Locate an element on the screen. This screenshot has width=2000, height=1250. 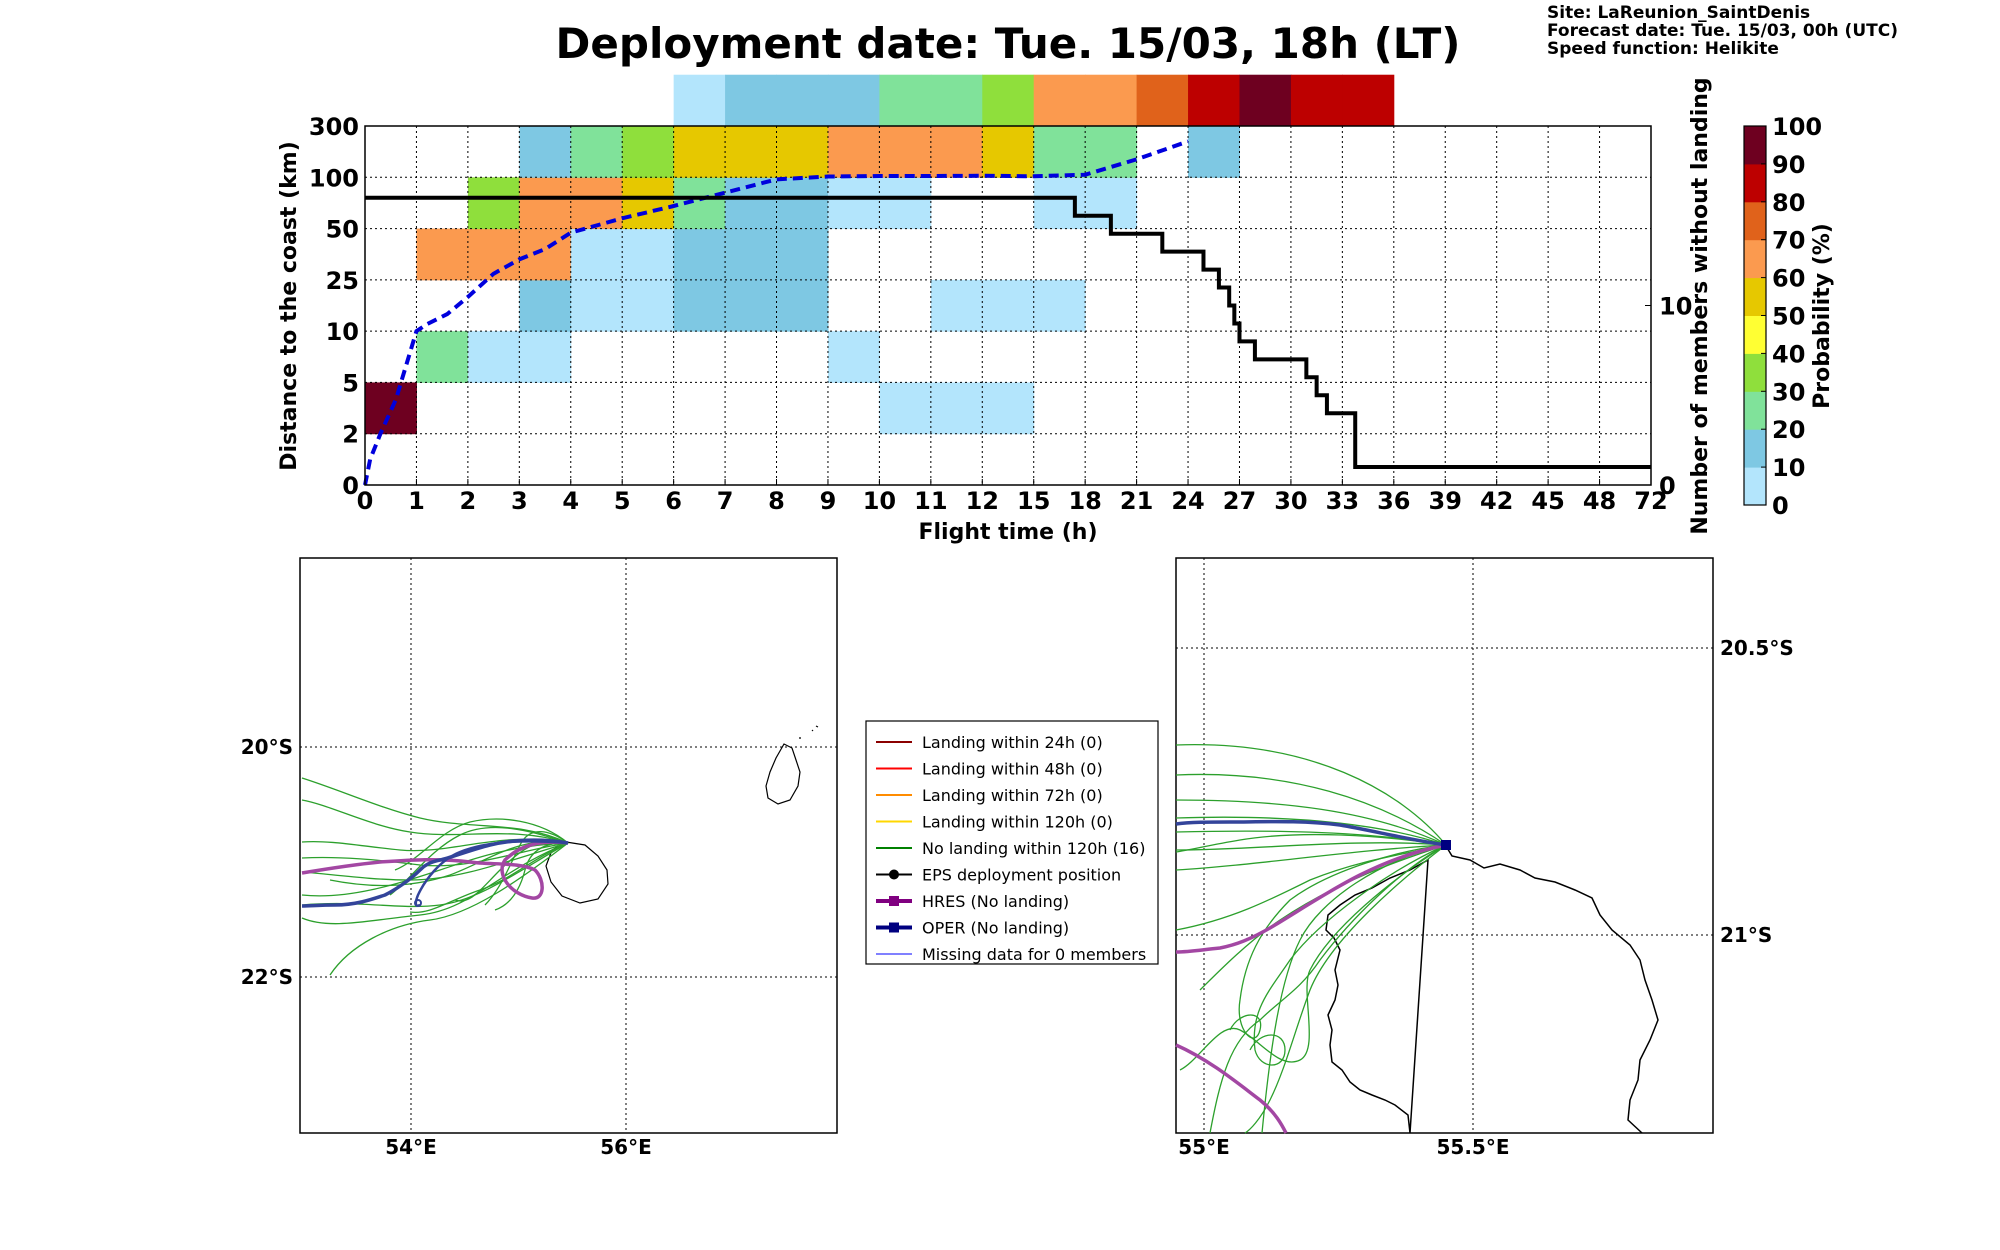
right-map-x-tick: 55.5°E is located at coordinates (1472, 1147).